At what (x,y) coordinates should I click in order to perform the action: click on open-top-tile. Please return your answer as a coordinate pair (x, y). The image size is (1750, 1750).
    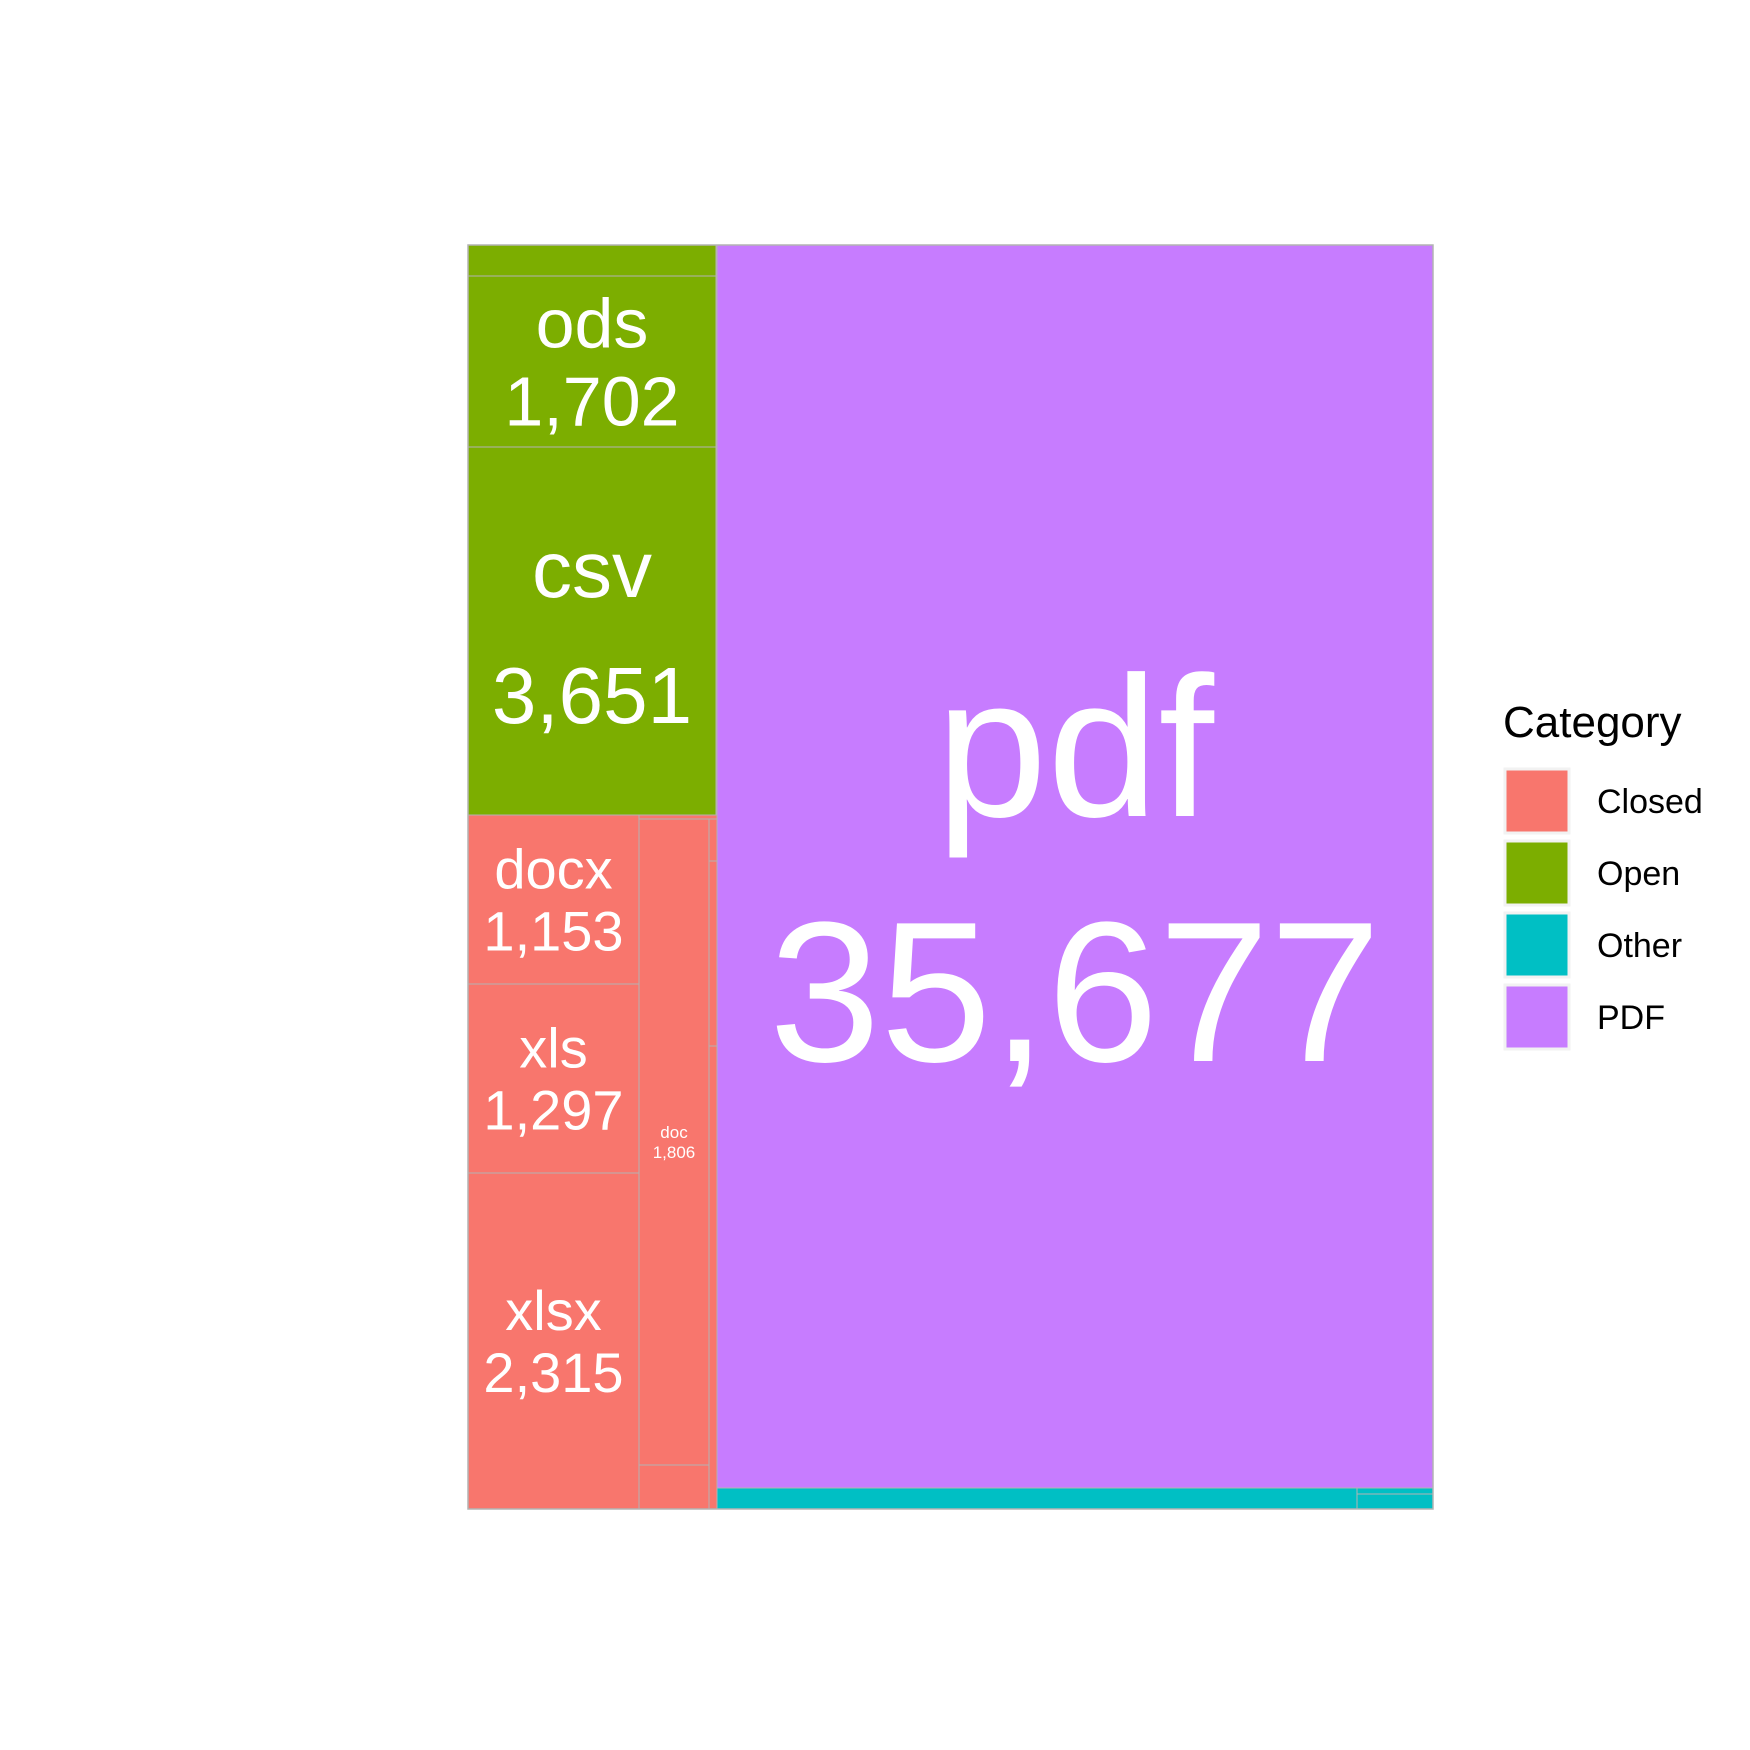
    Looking at the image, I should click on (592, 260).